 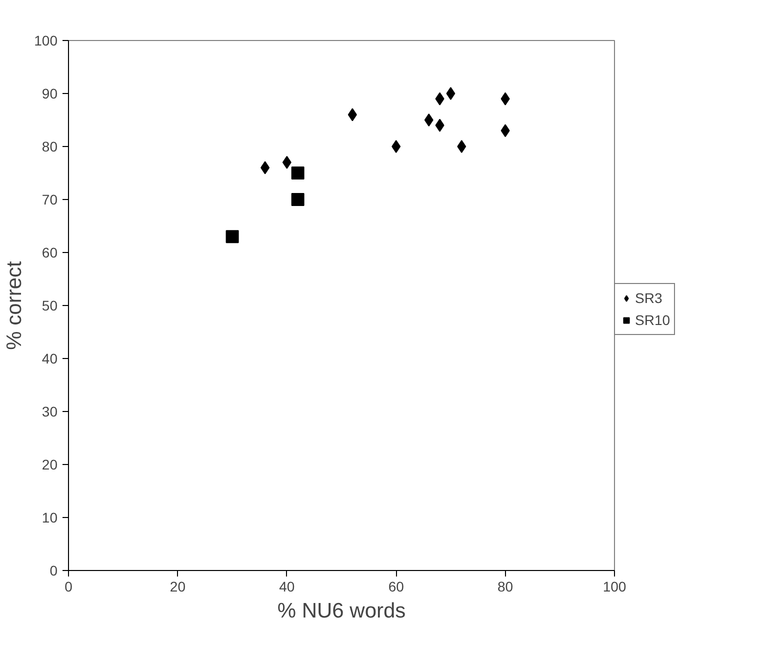 I want to click on x-tick-label: 0, so click(x=68, y=586).